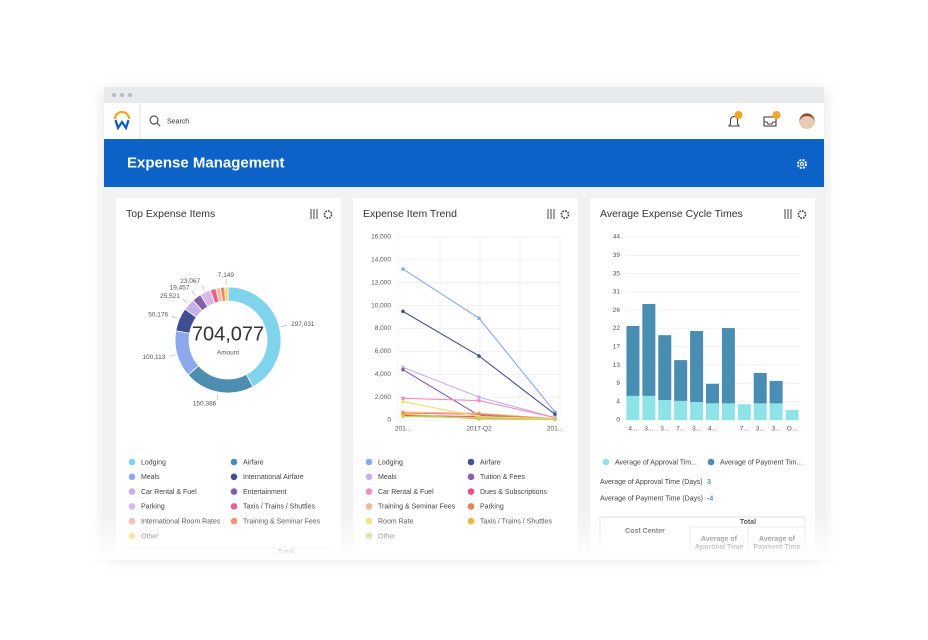 This screenshot has width=928, height=640. I want to click on data-label: 7,149, so click(226, 275).